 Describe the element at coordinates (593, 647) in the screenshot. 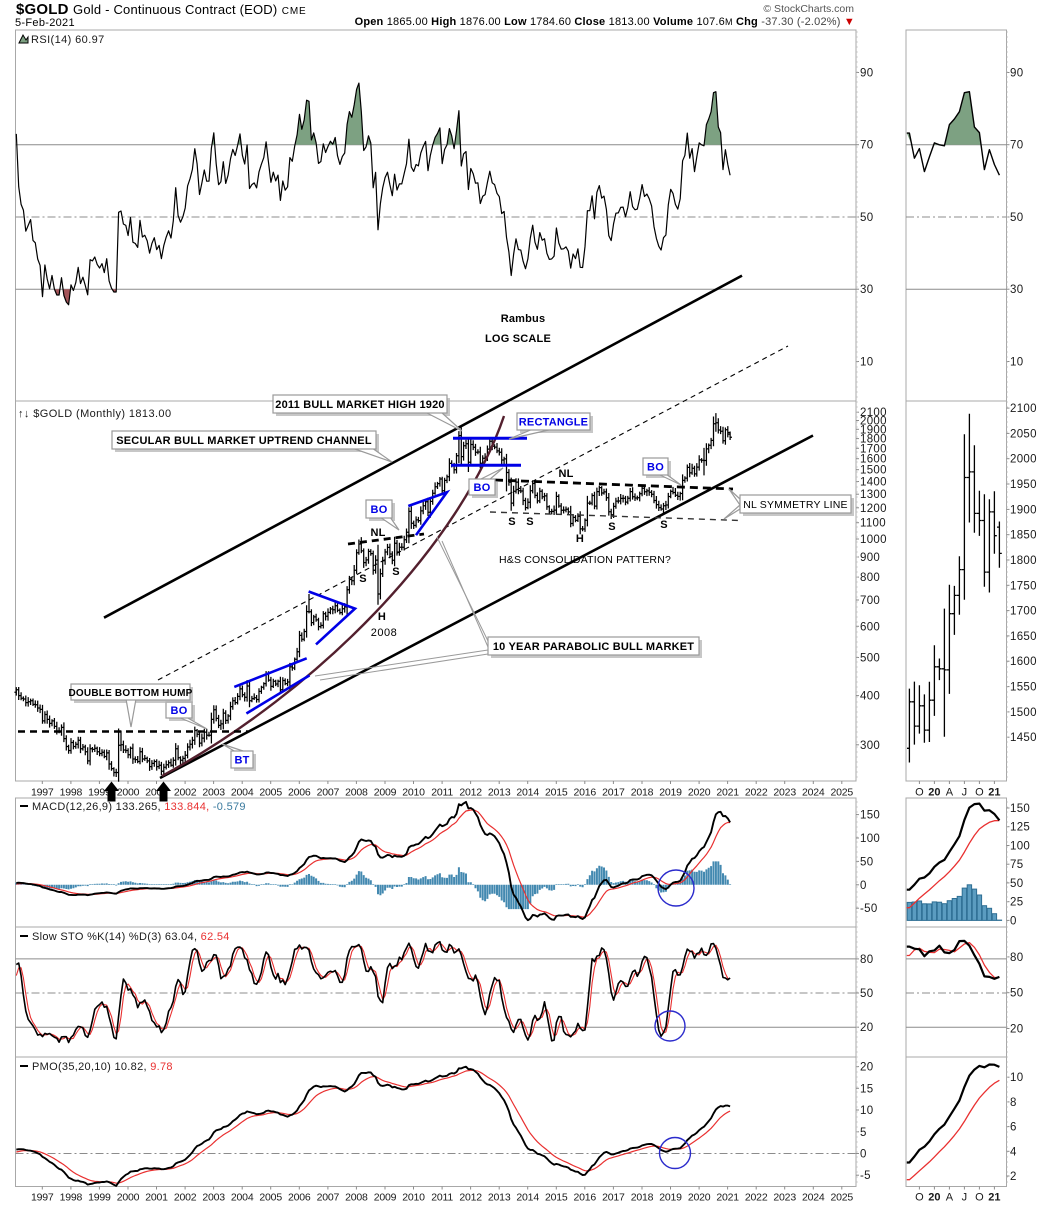

I see `svg-text: 10 YEAR PARABOLIC BULL MARKET` at that location.